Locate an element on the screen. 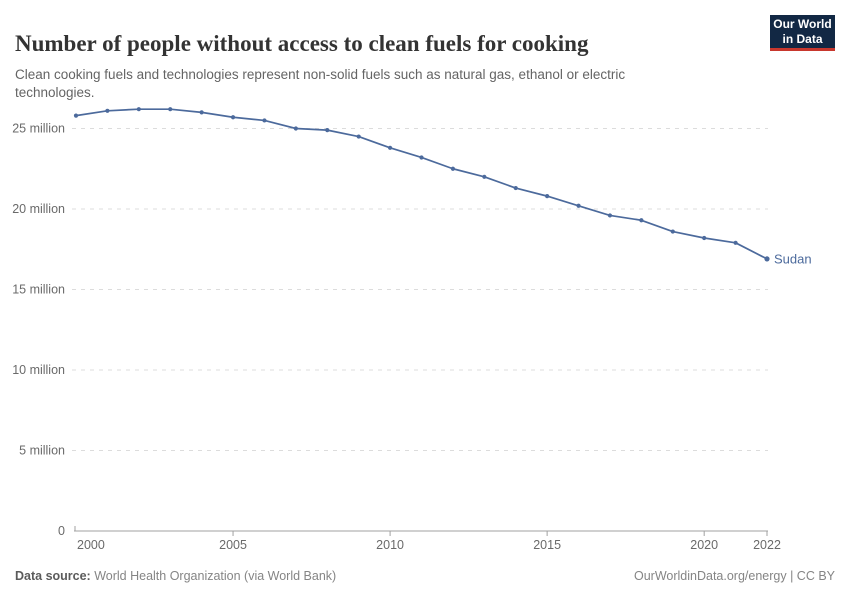 The height and width of the screenshot is (600, 850). owid-logo-line2: in Data is located at coordinates (802, 38).